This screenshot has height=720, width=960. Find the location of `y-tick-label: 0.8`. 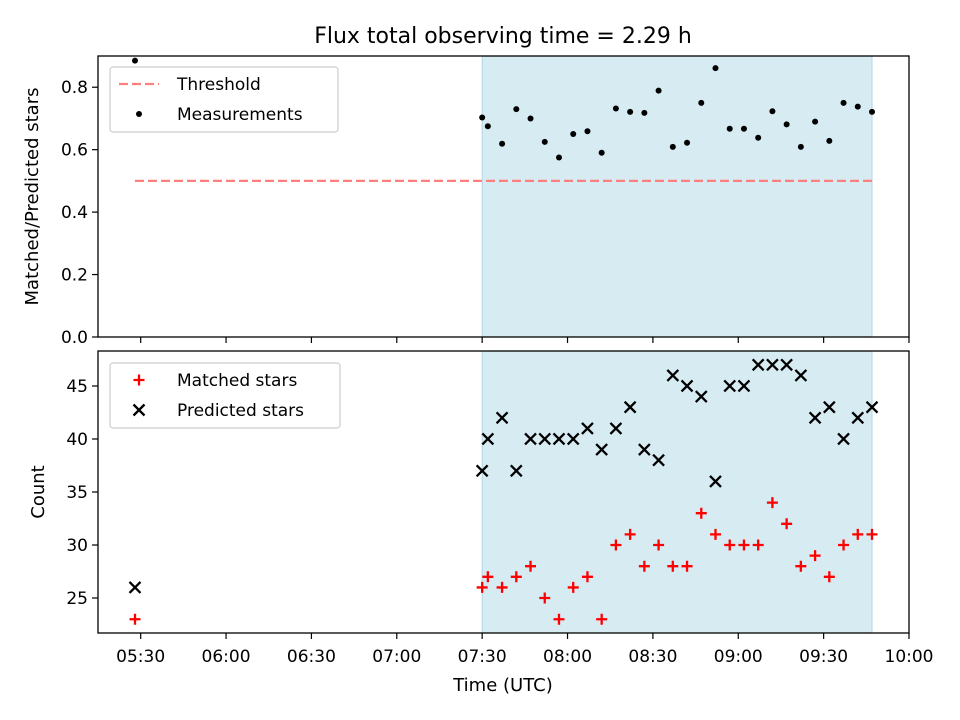

y-tick-label: 0.8 is located at coordinates (74, 88).